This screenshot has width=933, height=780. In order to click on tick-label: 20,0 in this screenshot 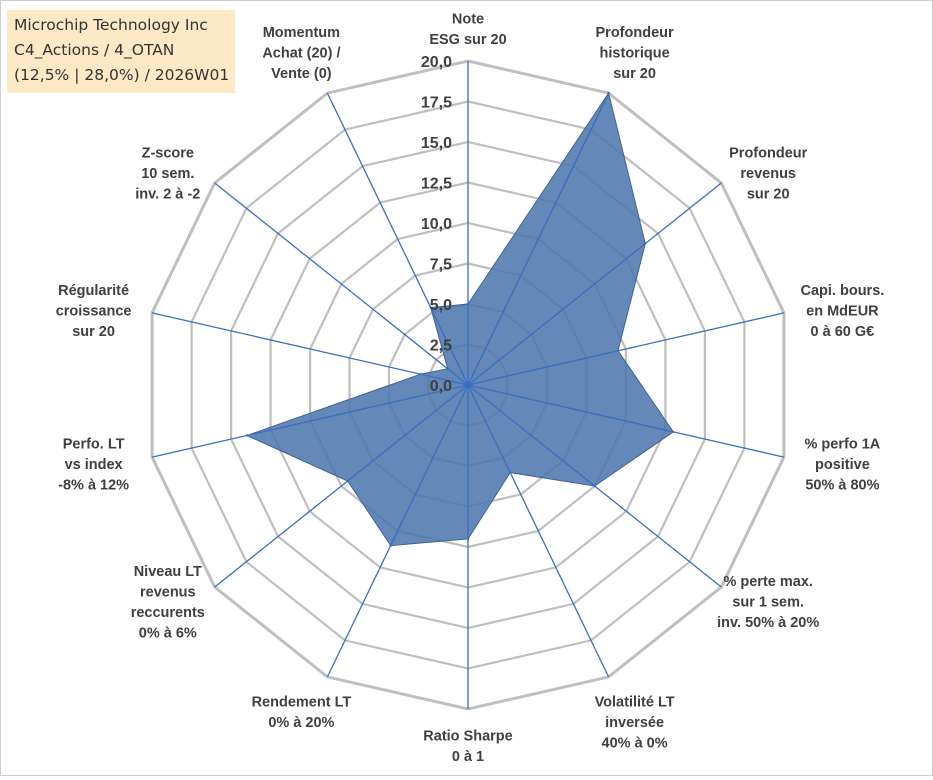, I will do `click(436, 62)`.